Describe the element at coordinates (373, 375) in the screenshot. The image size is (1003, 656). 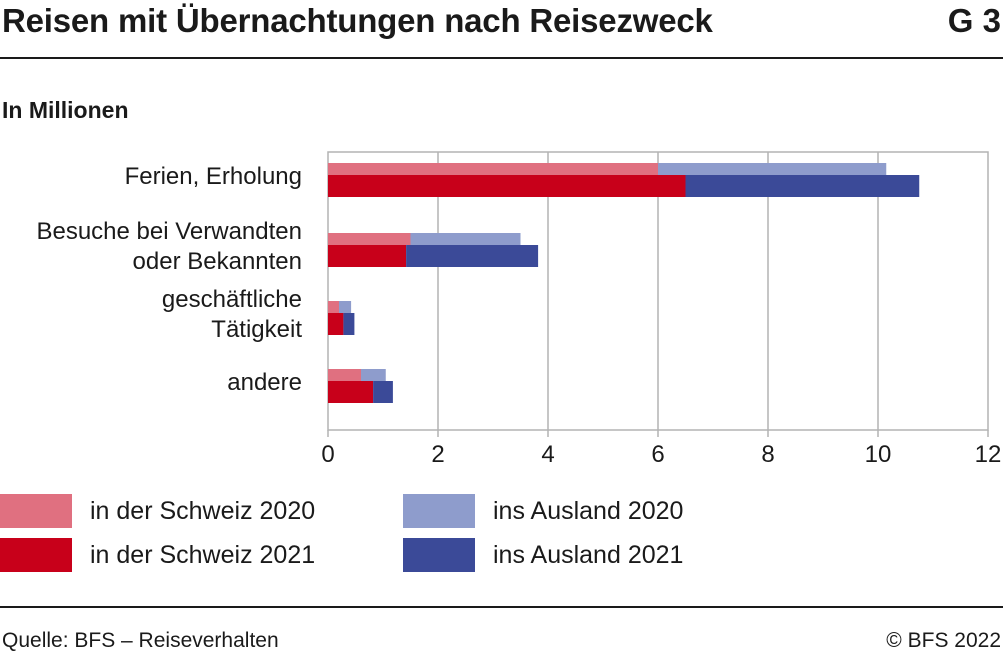
I see `bar-andere-abroad-2020` at that location.